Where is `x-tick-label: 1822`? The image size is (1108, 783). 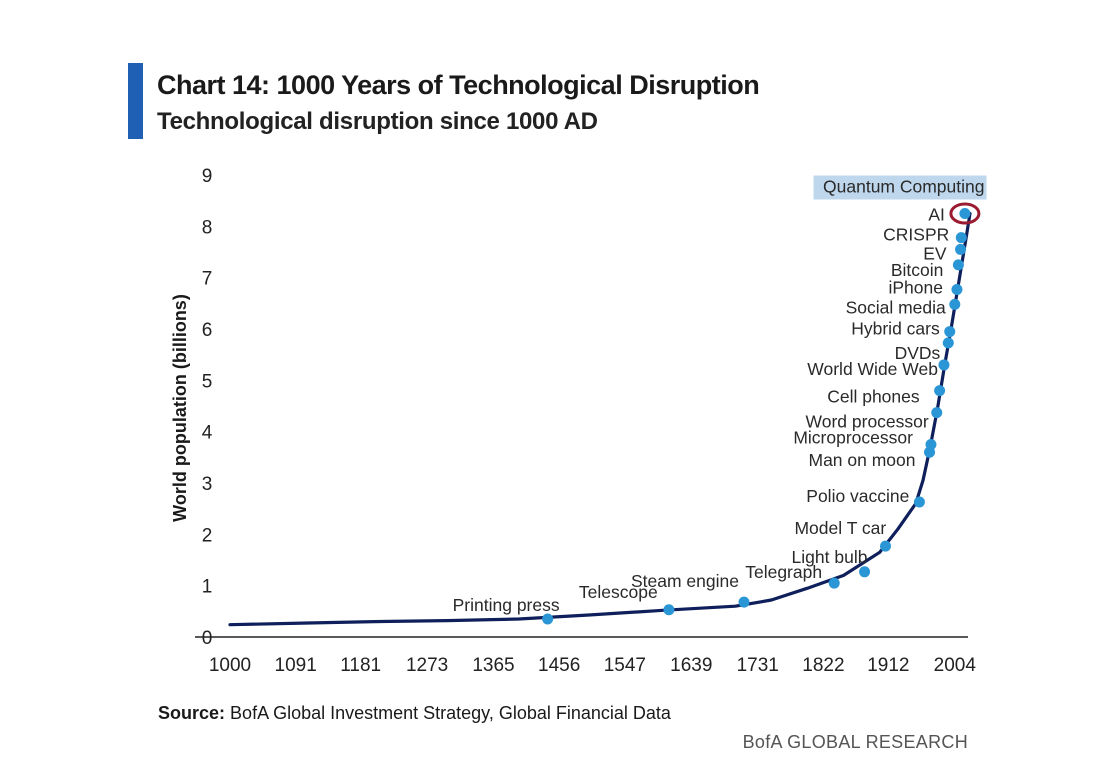 x-tick-label: 1822 is located at coordinates (823, 665).